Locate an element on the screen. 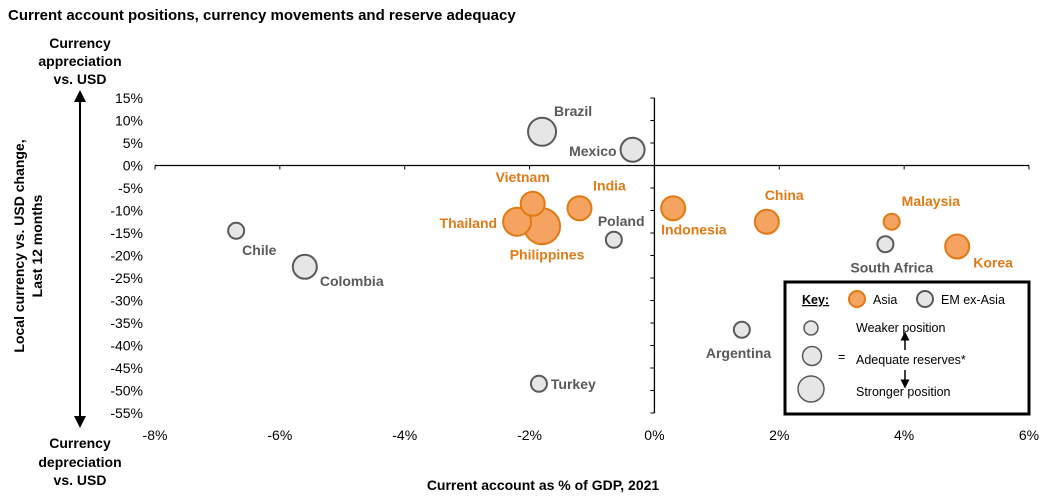 Image resolution: width=1054 pixels, height=502 pixels. legend-key-title: Key: is located at coordinates (815, 300).